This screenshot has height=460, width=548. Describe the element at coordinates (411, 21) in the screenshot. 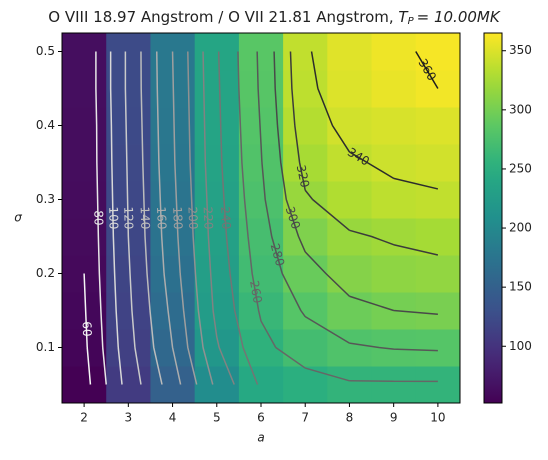

I see `title-subscript: P` at that location.